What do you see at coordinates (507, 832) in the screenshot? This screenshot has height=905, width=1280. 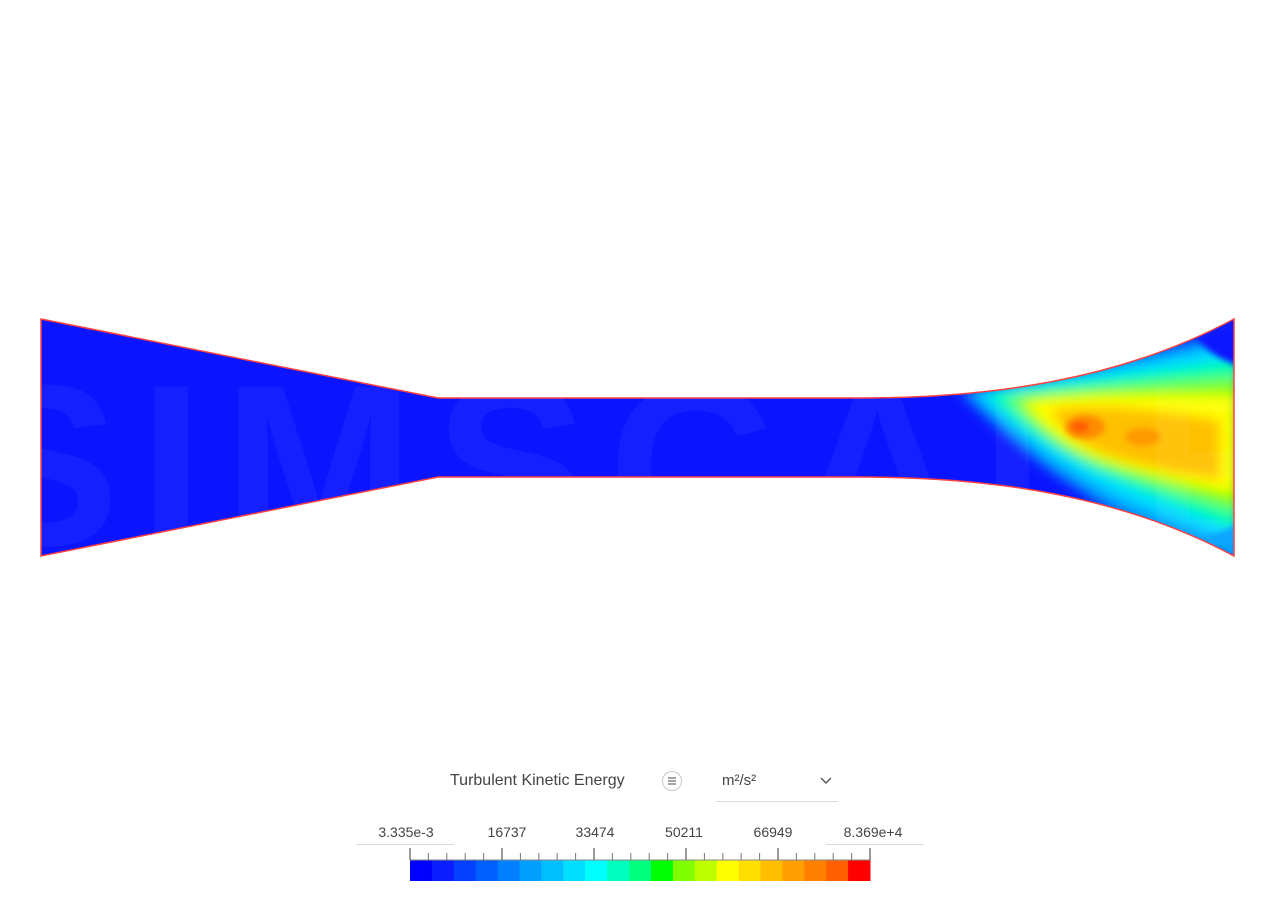 I see `tick-label: 16737` at bounding box center [507, 832].